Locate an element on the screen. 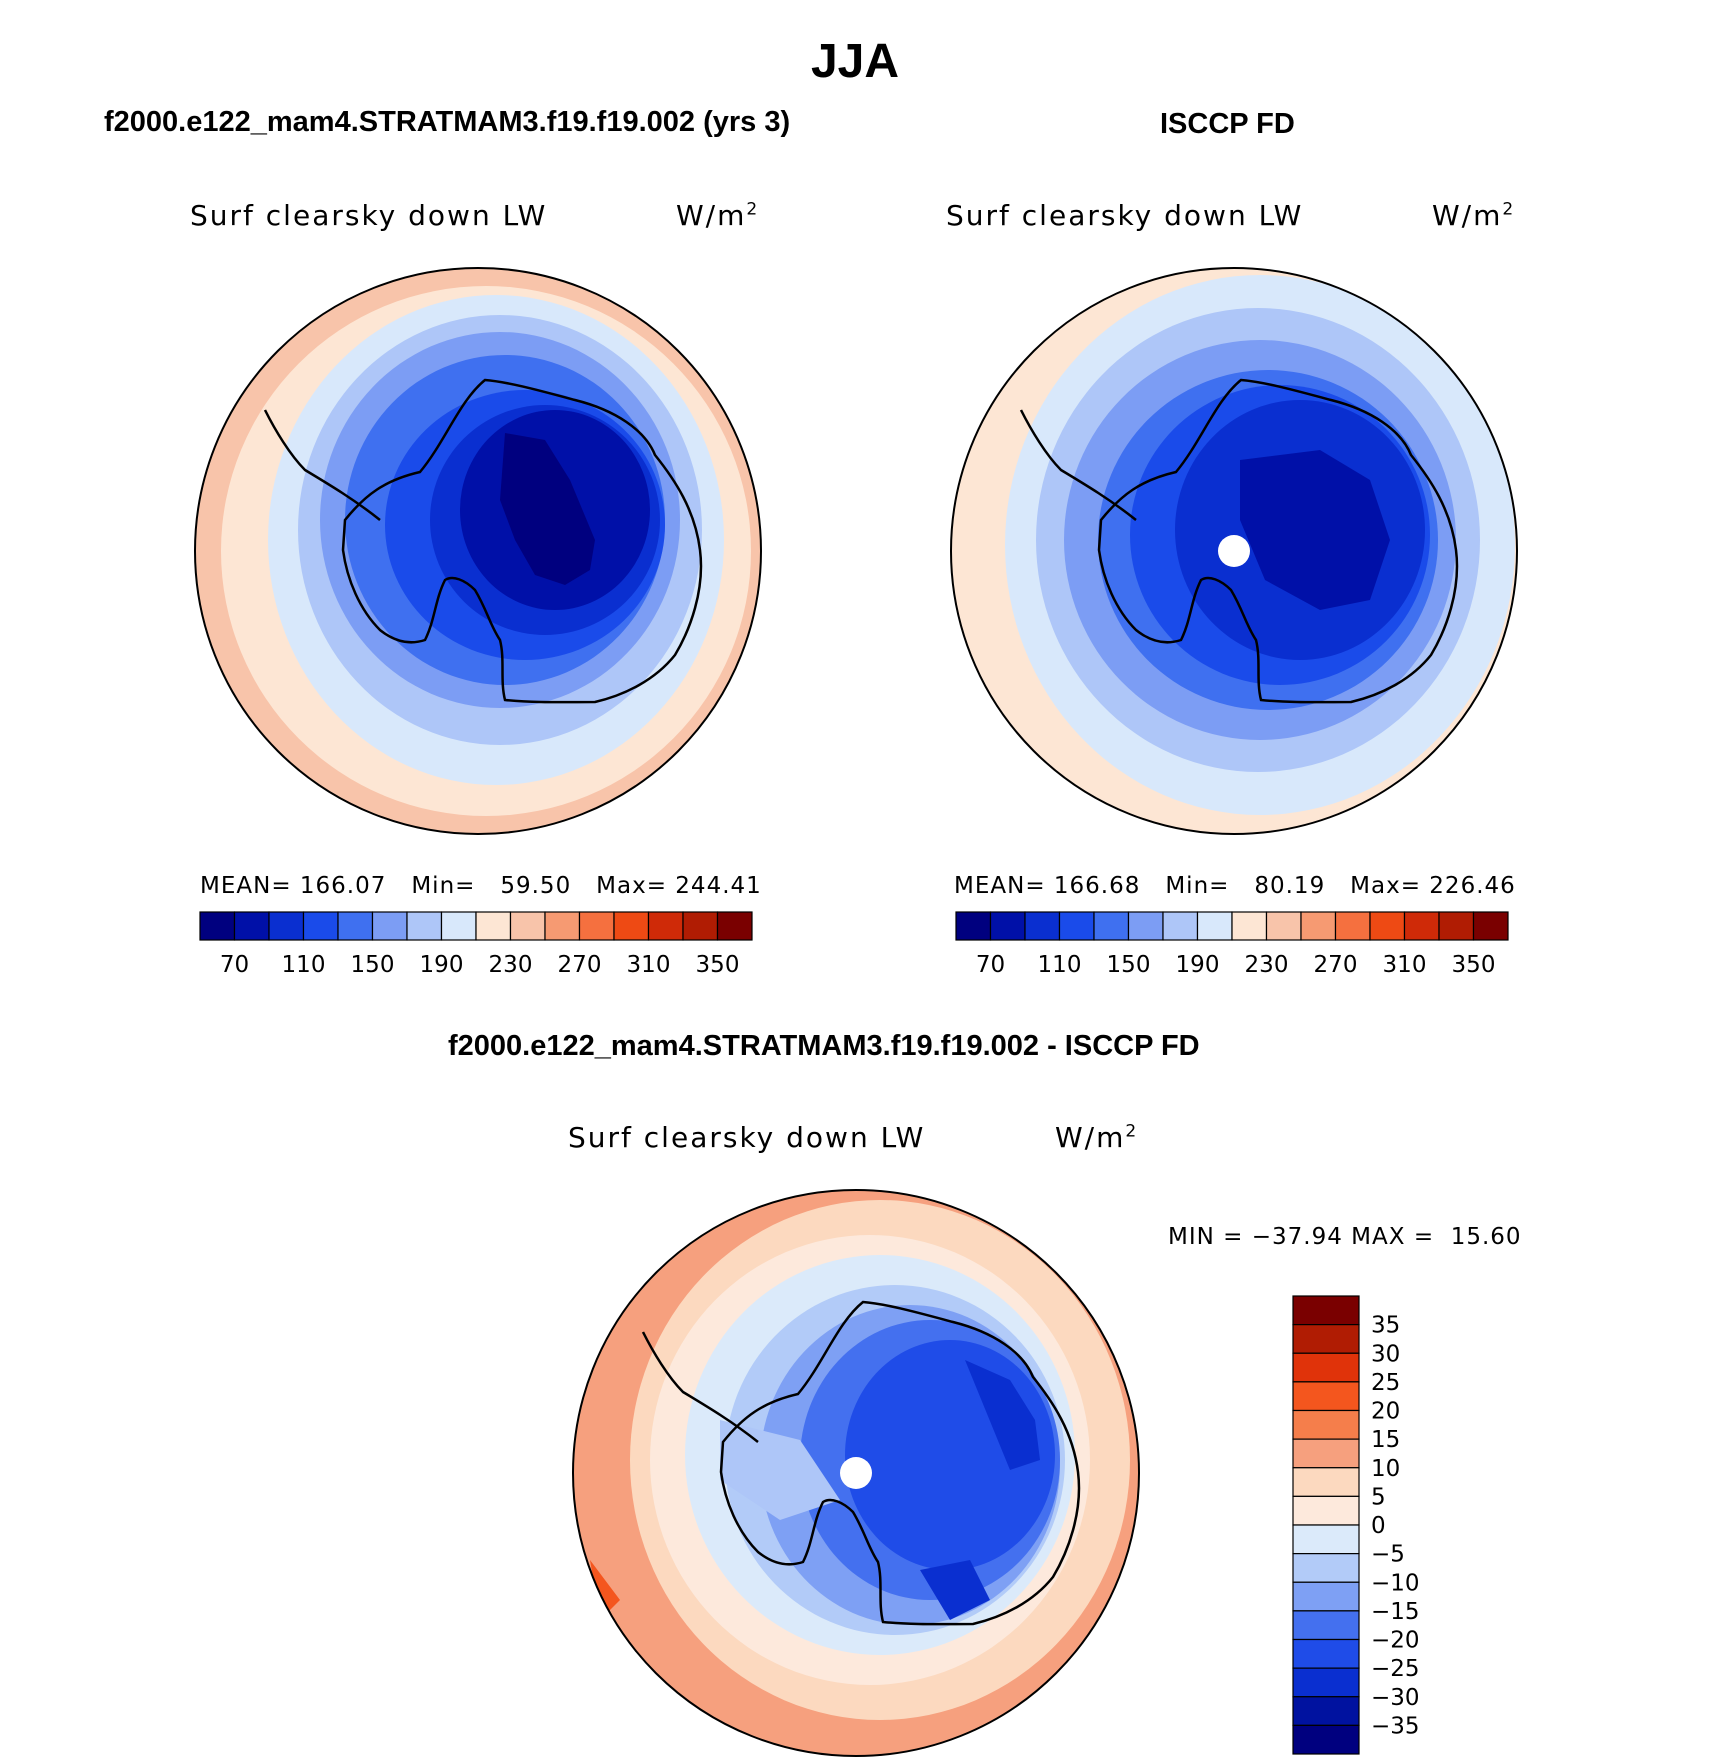 This screenshot has width=1710, height=1763. model-colorbar-tick-label: 110 is located at coordinates (304, 965).